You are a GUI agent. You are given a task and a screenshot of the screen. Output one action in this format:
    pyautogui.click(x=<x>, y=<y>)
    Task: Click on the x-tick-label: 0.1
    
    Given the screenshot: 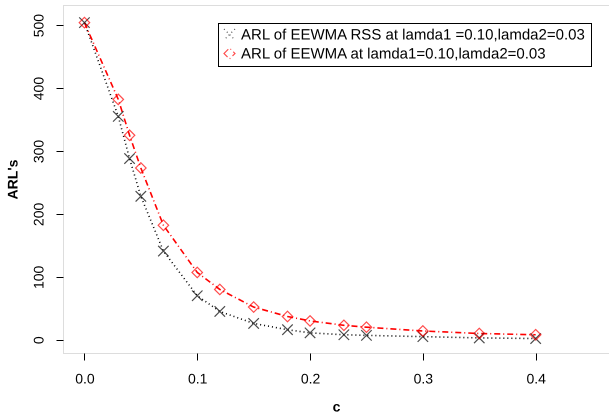 What is the action you would take?
    pyautogui.click(x=198, y=378)
    